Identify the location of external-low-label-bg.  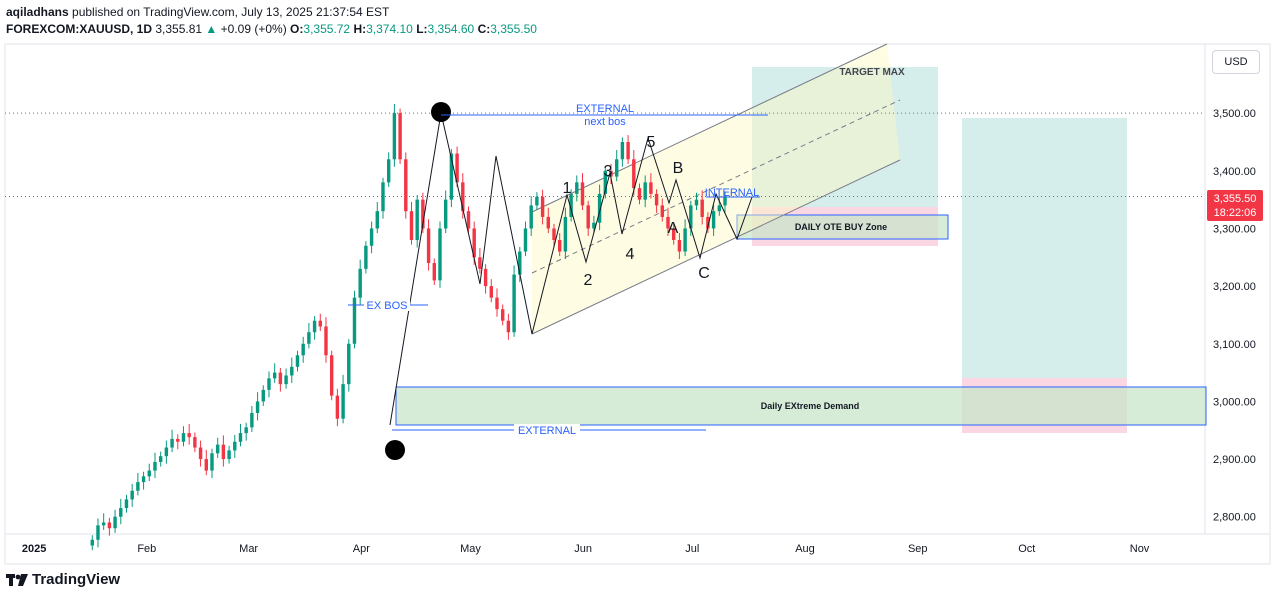
(547, 430).